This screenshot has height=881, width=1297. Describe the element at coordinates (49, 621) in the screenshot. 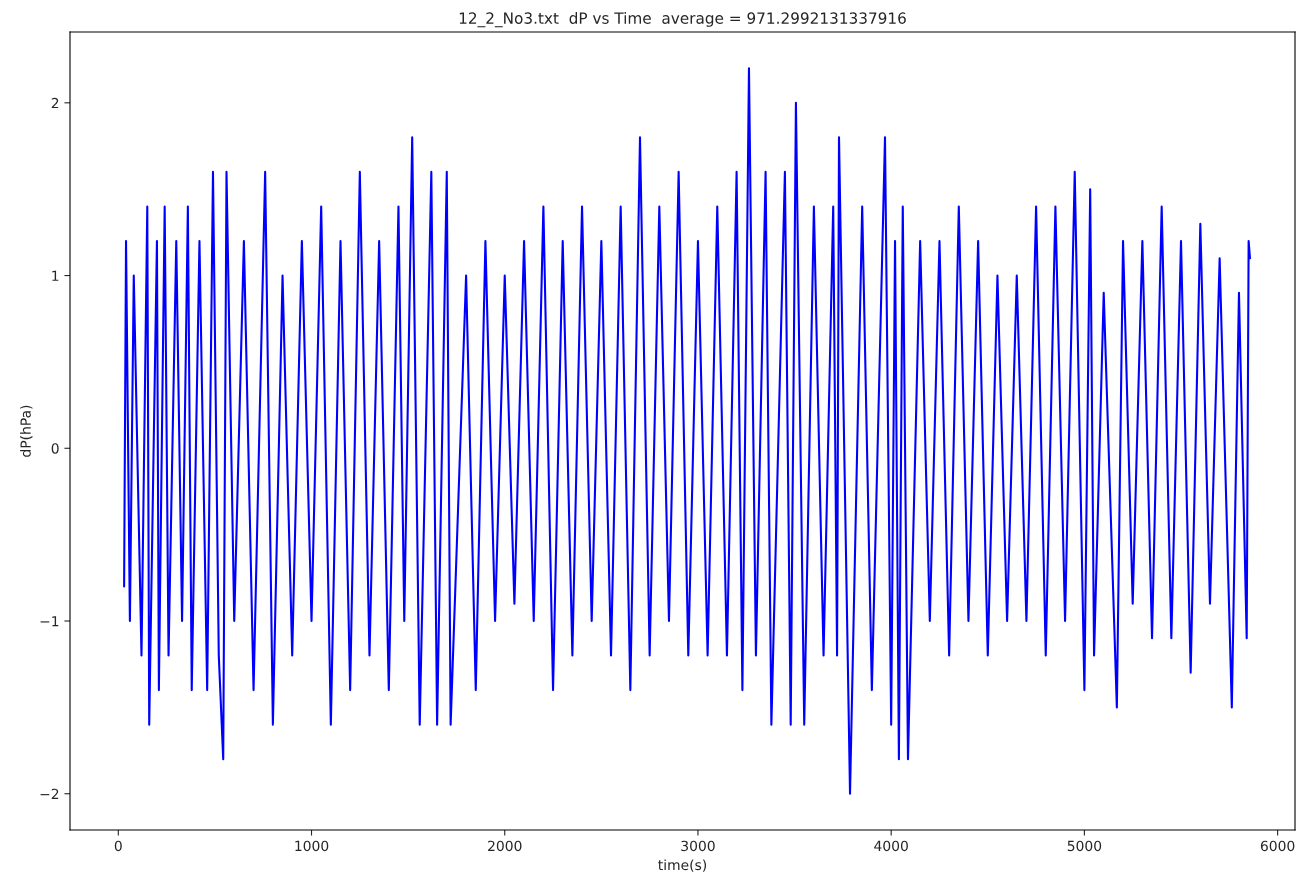

I see `y-tick-label: −1` at that location.